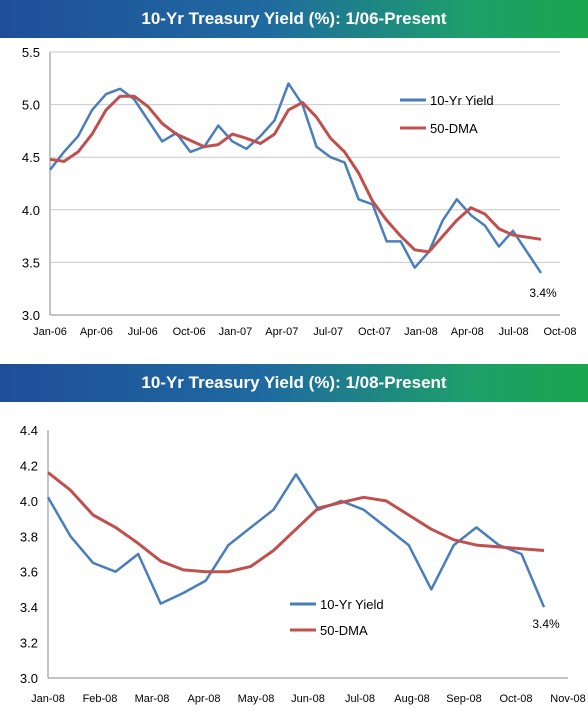 The image size is (588, 711). Describe the element at coordinates (96, 332) in the screenshot. I see `x-tick-label: Apr-06` at that location.